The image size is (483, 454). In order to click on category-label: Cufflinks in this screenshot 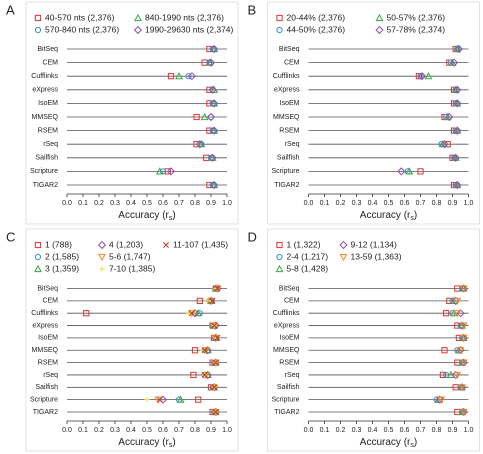, I will do `click(44, 313)`.